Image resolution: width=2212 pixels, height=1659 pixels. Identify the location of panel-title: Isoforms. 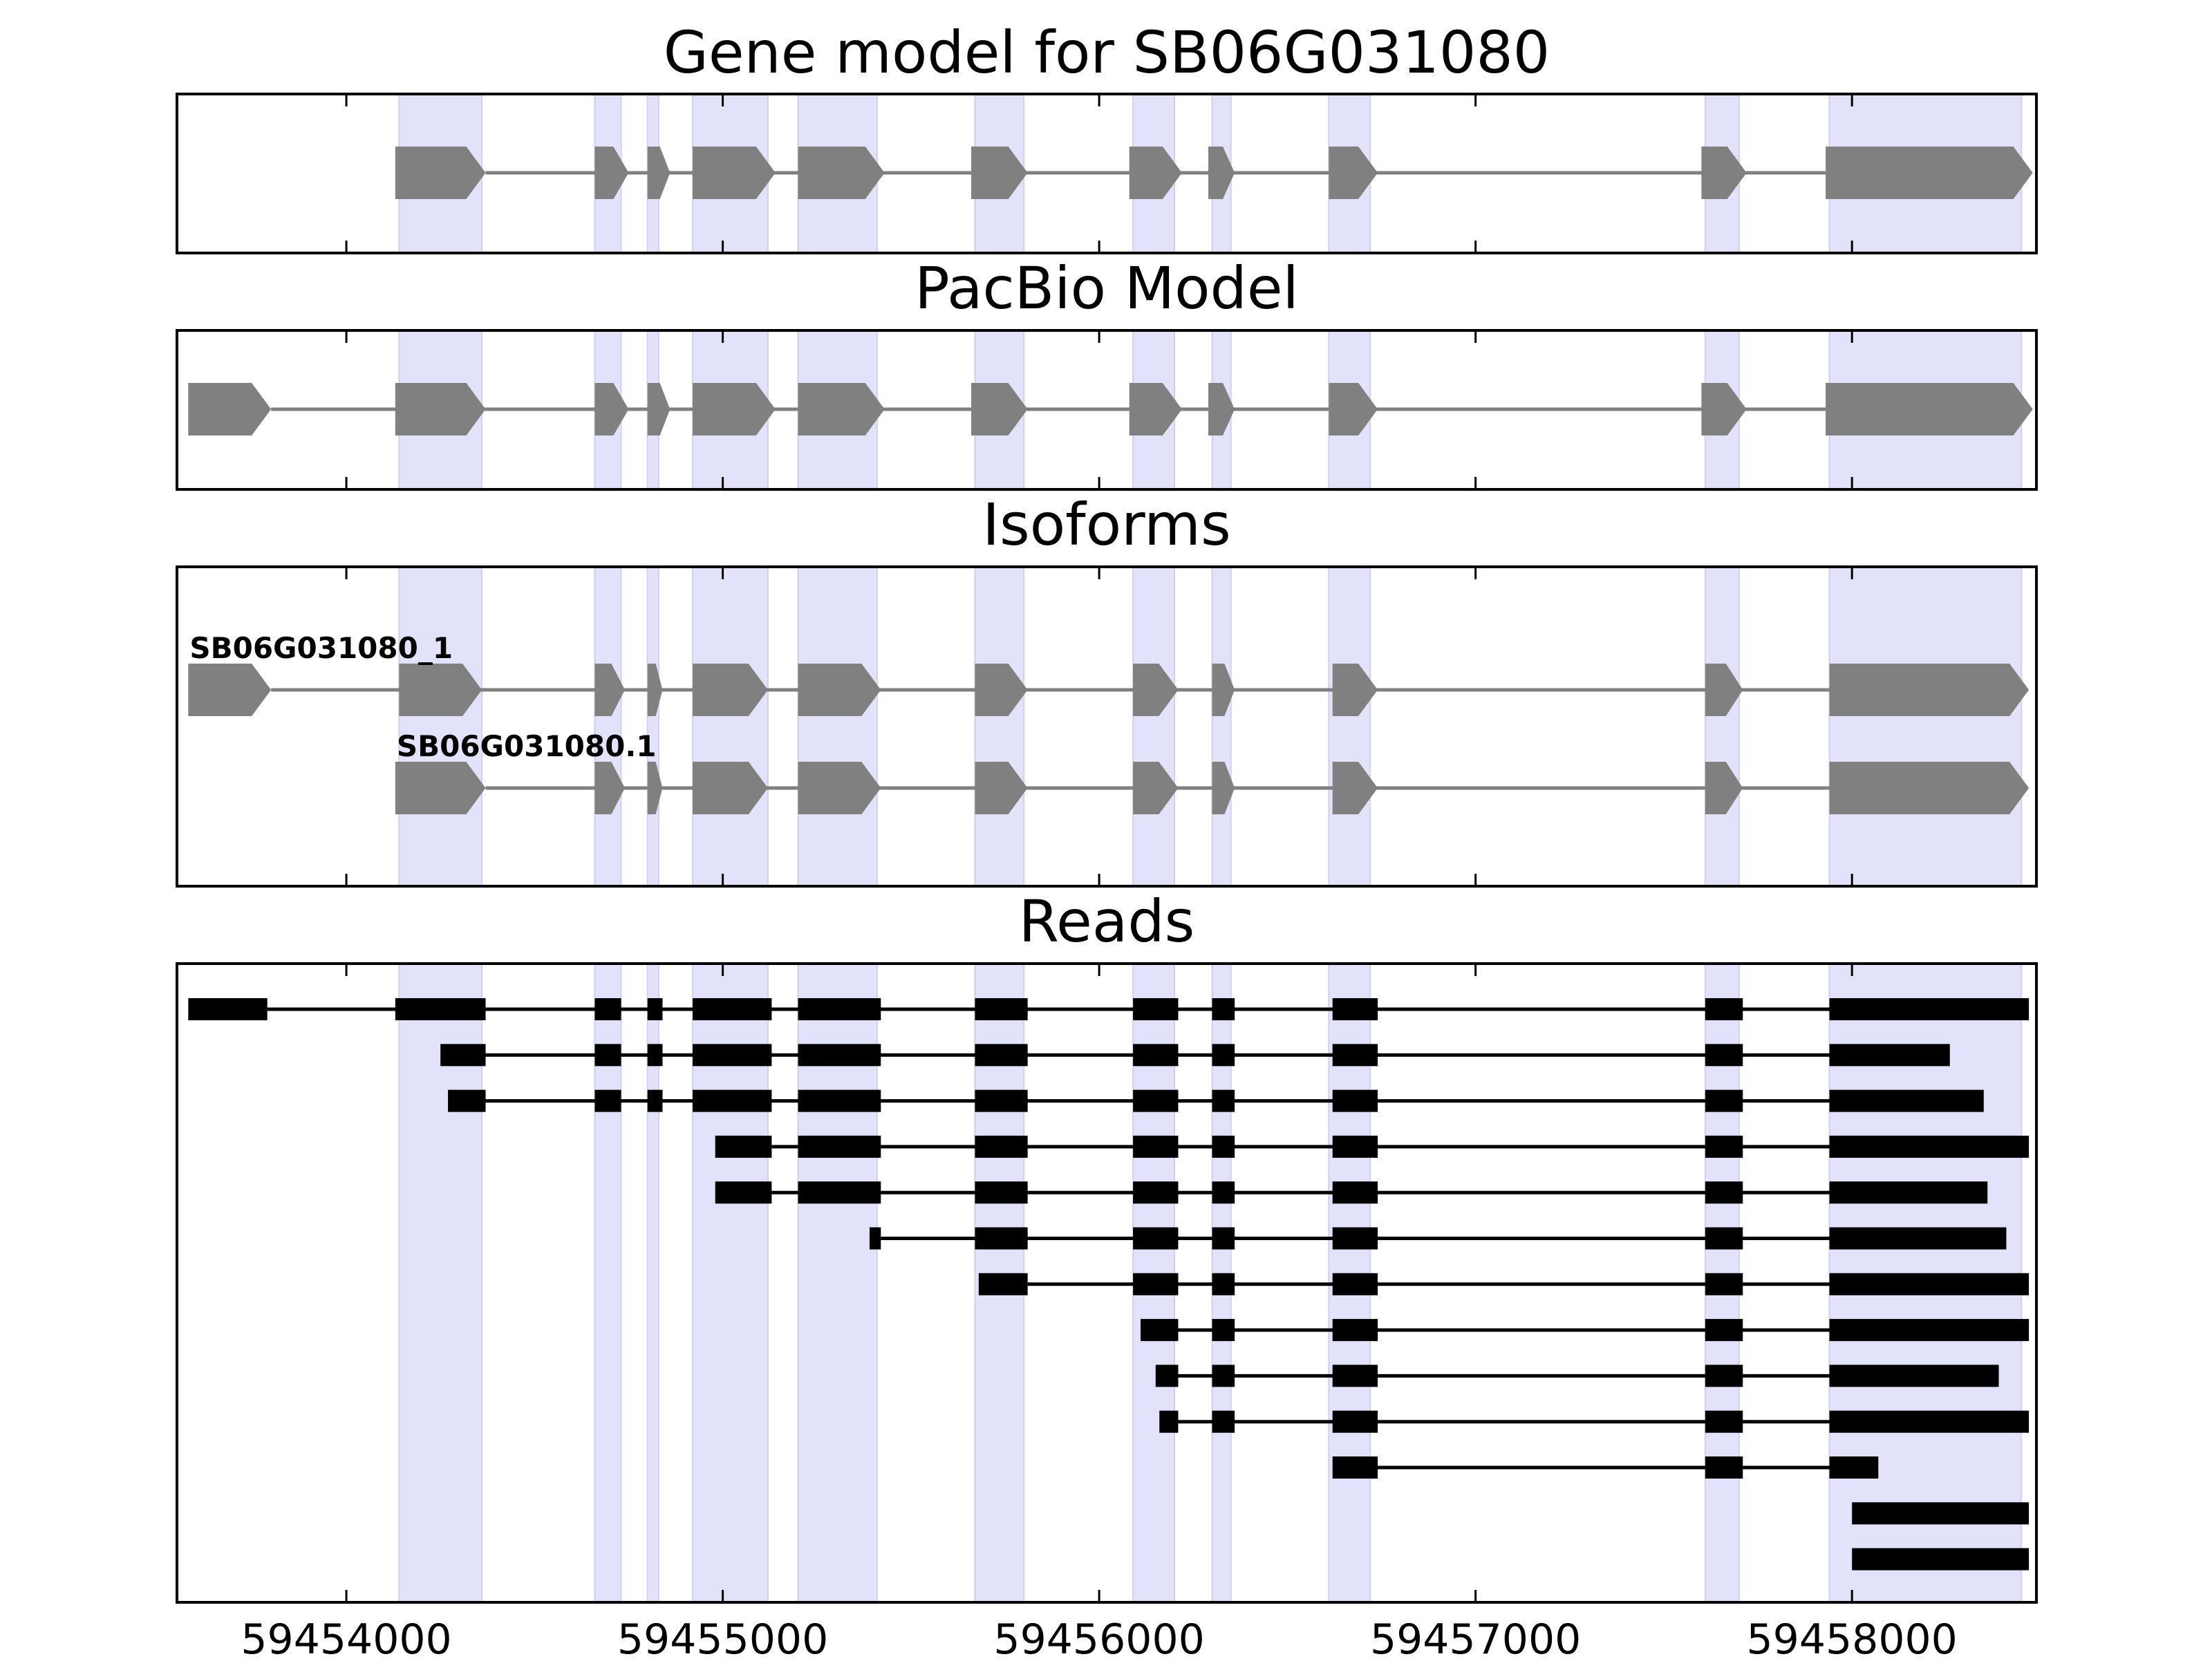
(1106, 525).